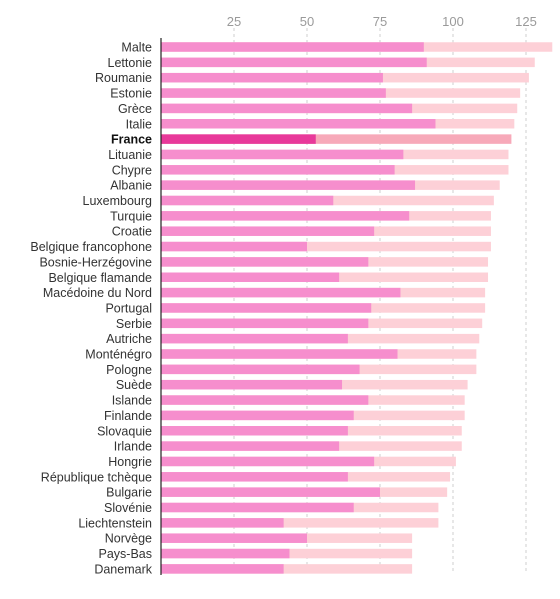 This screenshot has height=599, width=560. Describe the element at coordinates (130, 63) in the screenshot. I see `category-label: Lettonie` at that location.